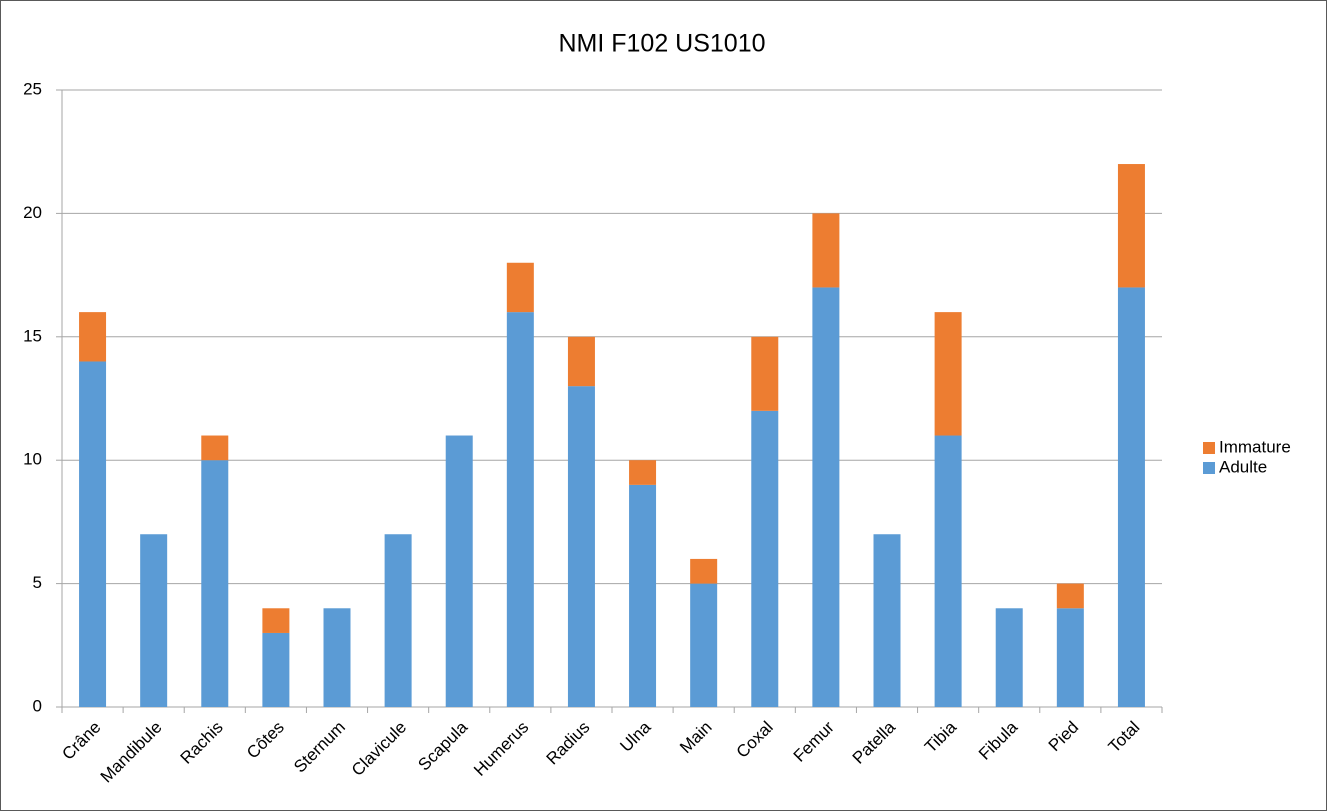  Describe the element at coordinates (32, 88) in the screenshot. I see `y-tick-label: 25` at that location.